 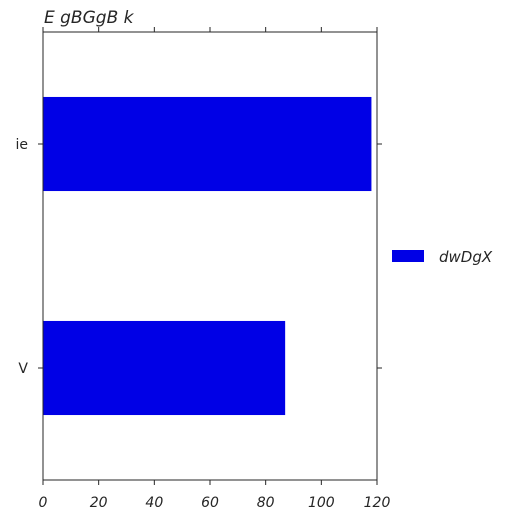 I want to click on x-tick-label: 120, so click(x=377, y=503).